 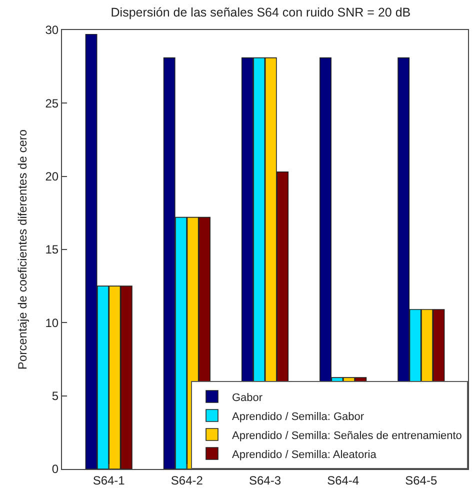 What do you see at coordinates (55, 396) in the screenshot?
I see `y-tick-label: 5` at bounding box center [55, 396].